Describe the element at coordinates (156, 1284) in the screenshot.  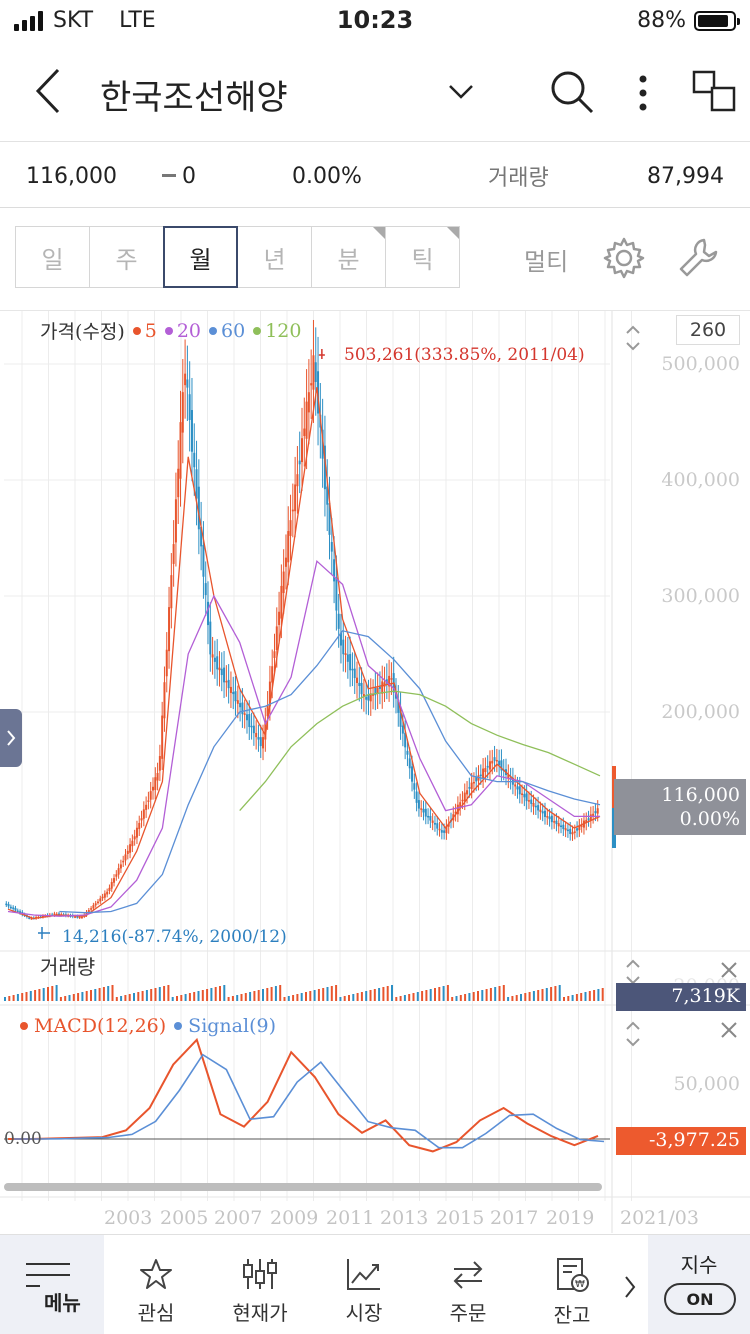
I see `nav-watchlist: 관심` at that location.